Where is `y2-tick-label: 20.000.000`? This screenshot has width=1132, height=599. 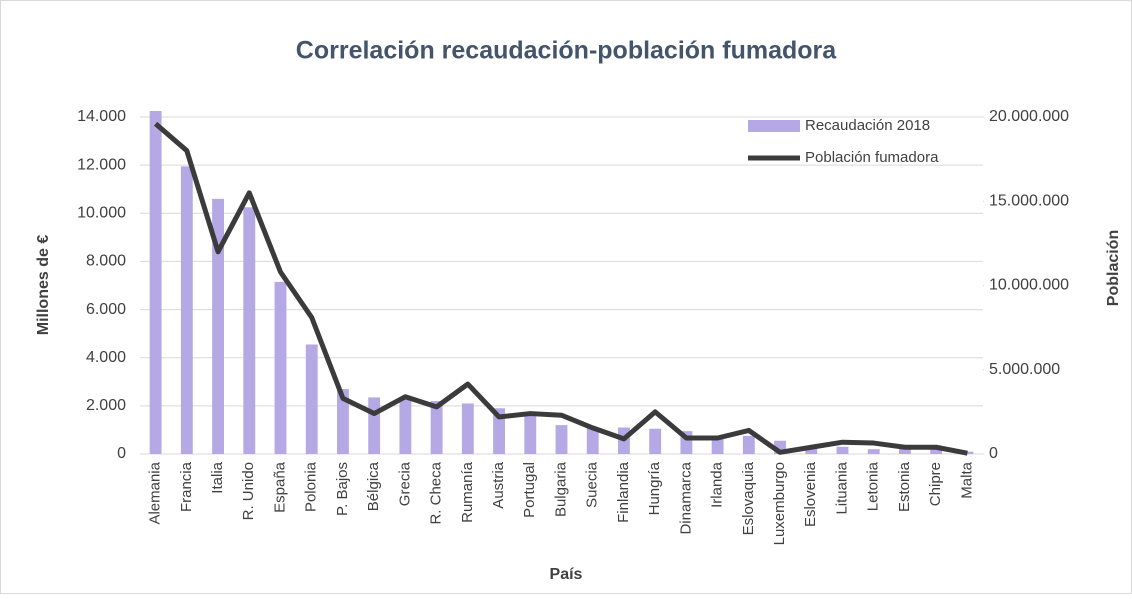 y2-tick-label: 20.000.000 is located at coordinates (1029, 116).